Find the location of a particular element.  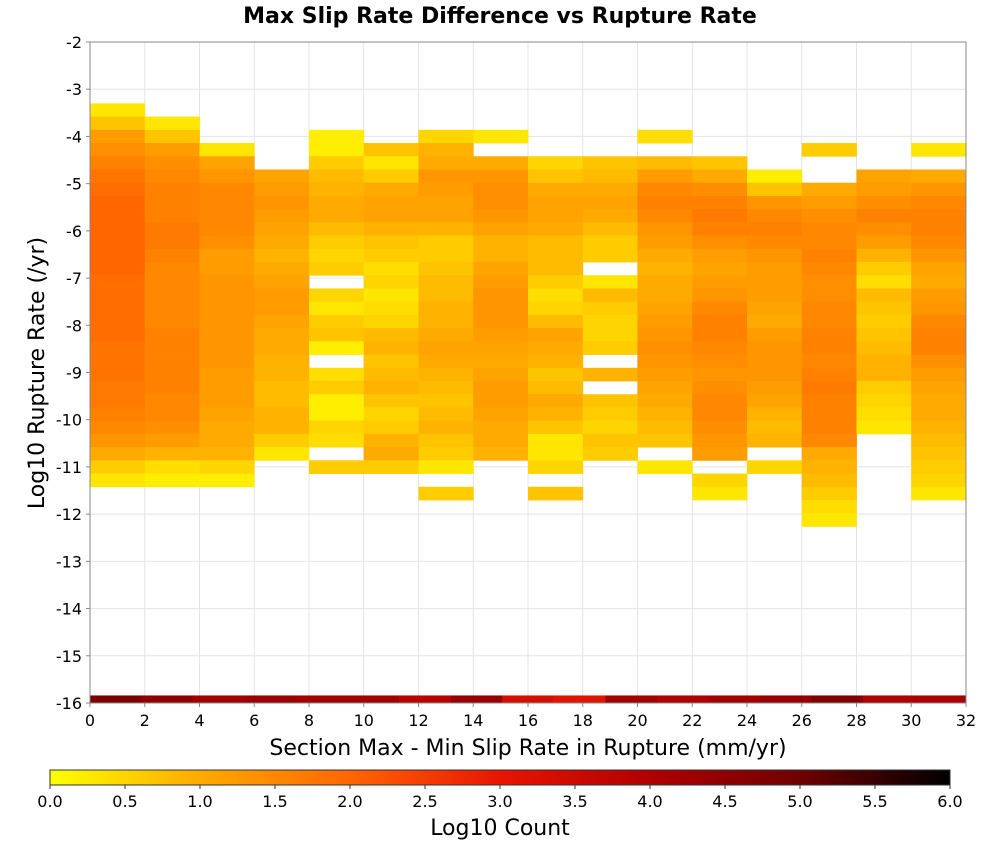

colorbar-tick-label: 3.5 is located at coordinates (574, 801).